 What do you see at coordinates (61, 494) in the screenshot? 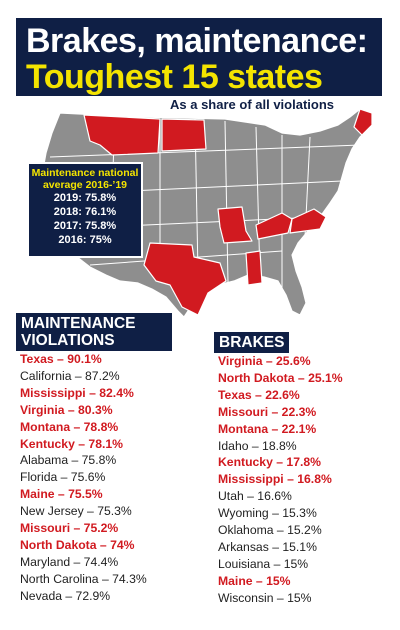
I see `maintenance-row: Maine – 75.5%` at bounding box center [61, 494].